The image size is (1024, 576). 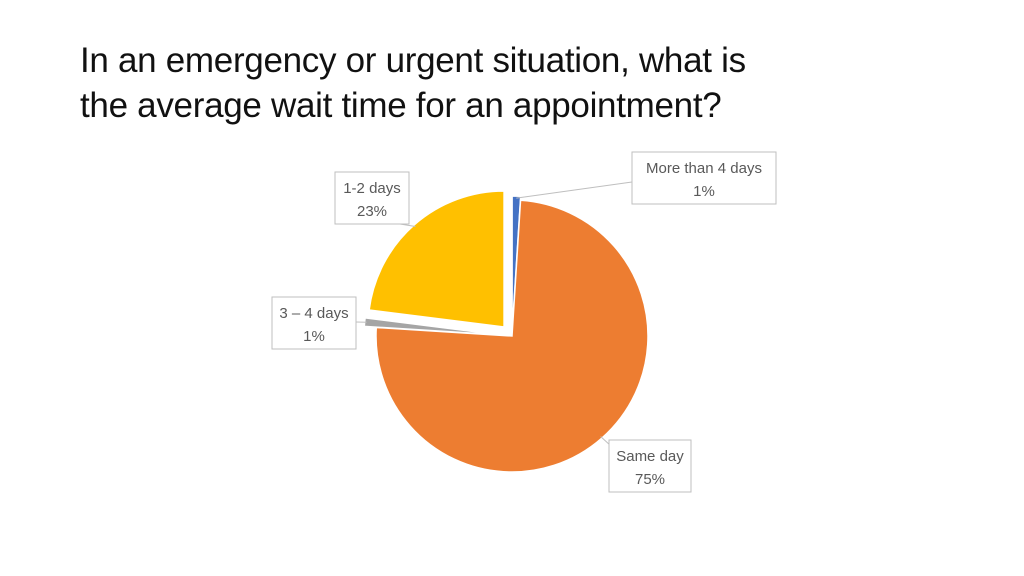 What do you see at coordinates (313, 313) in the screenshot?
I see `data-label-category: 3 – 4 days` at bounding box center [313, 313].